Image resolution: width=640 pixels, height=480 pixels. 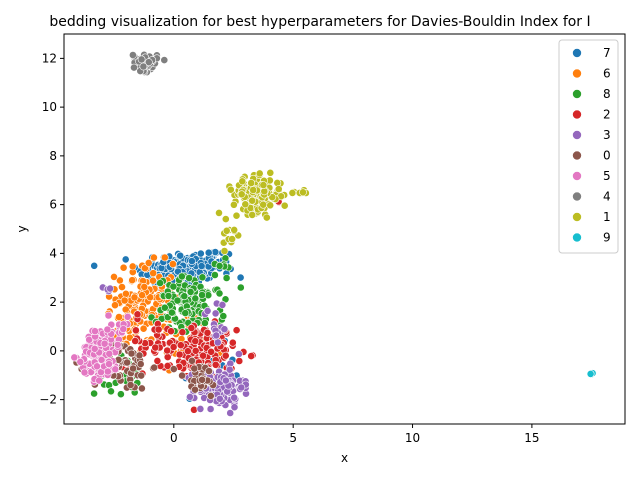 I want to click on x-tick-label: 15, so click(x=531, y=438).